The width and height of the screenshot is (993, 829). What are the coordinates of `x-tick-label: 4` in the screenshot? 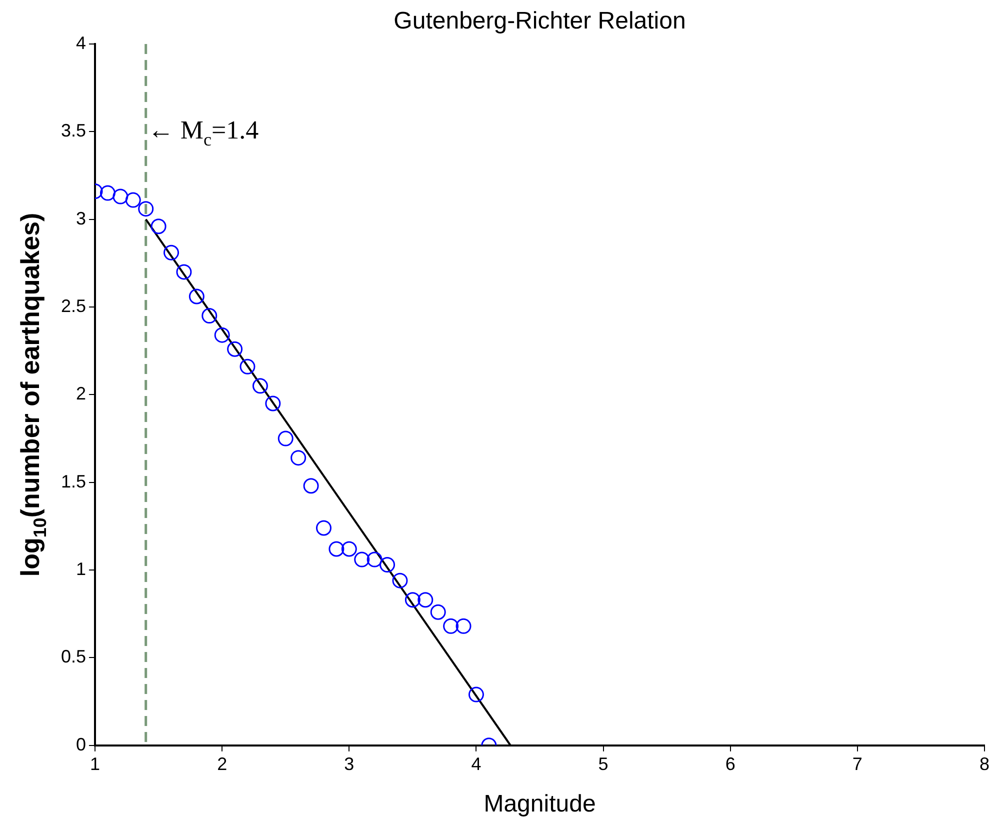 It's located at (476, 764).